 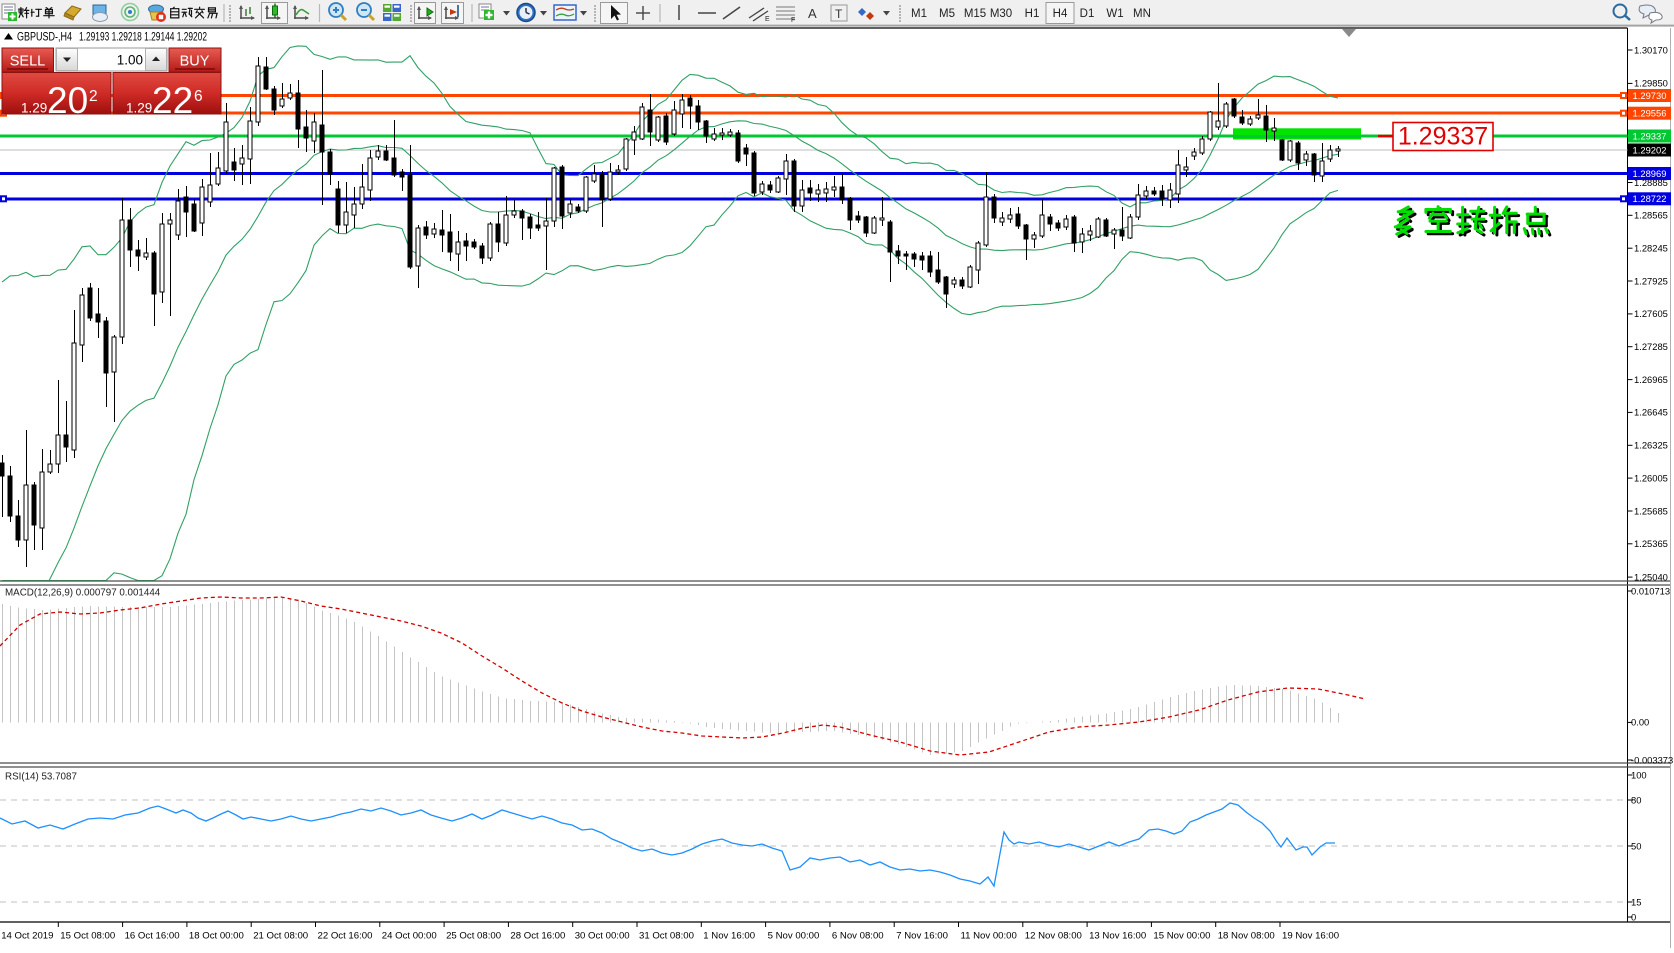 I want to click on svg-text: 14 Oct 2019, so click(x=27, y=936).